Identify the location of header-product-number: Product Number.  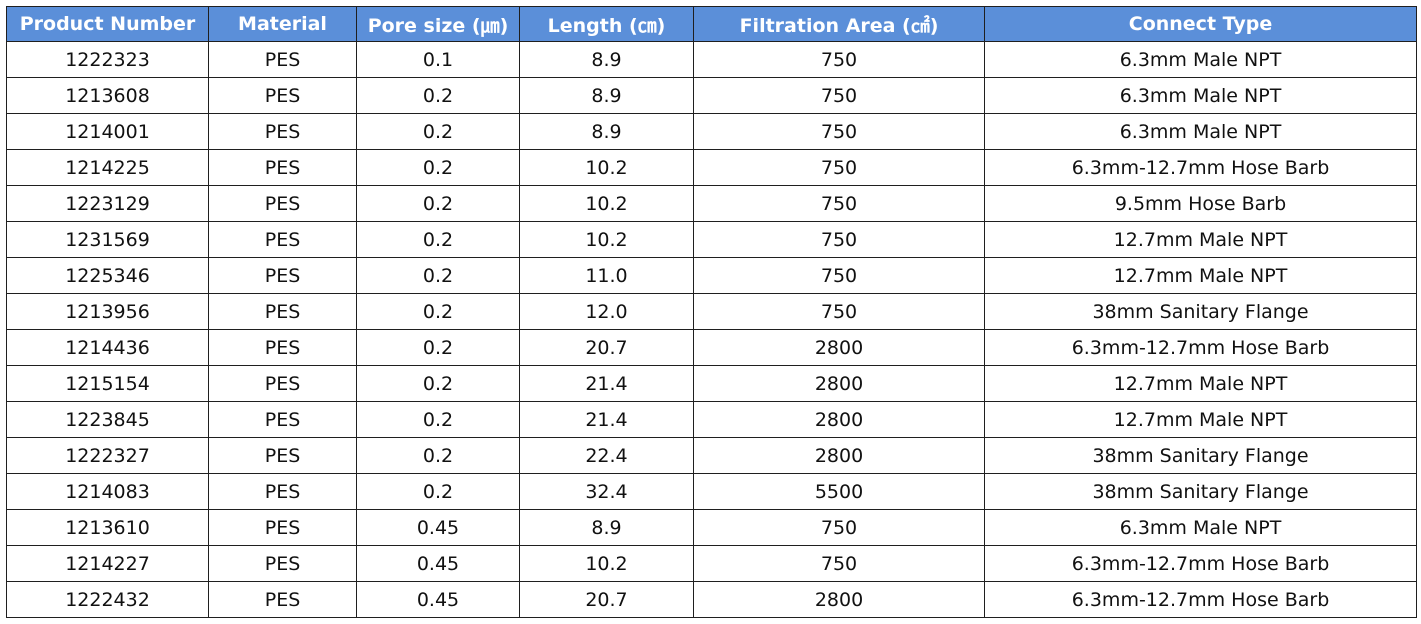
(107, 24).